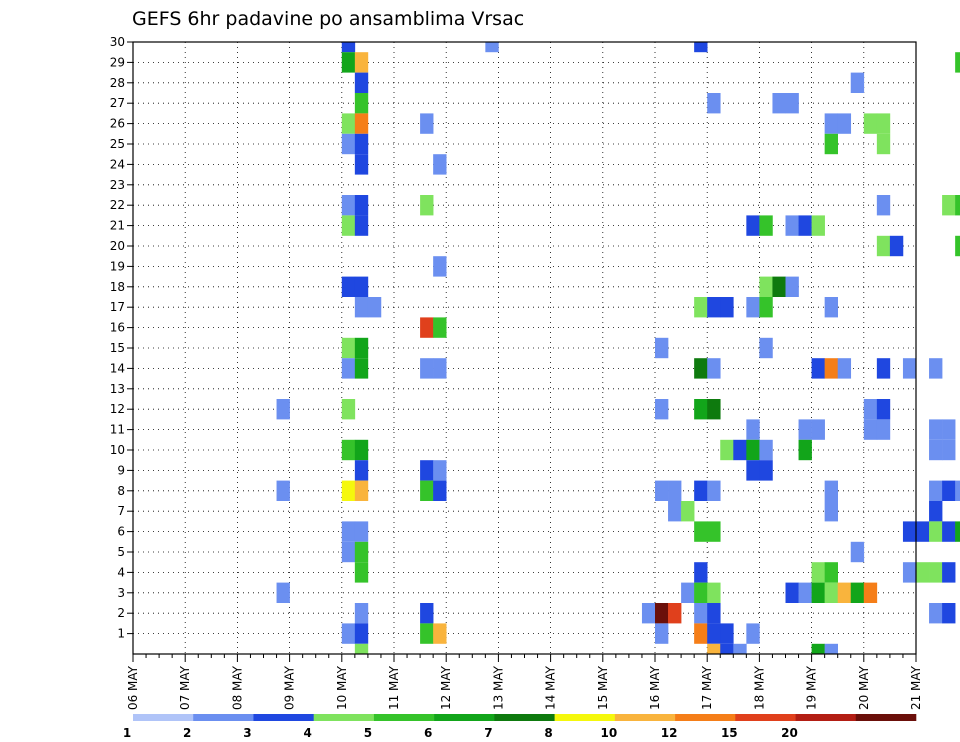 The height and width of the screenshot is (742, 960). I want to click on x-tick-label: 09 MAY, so click(290, 687).